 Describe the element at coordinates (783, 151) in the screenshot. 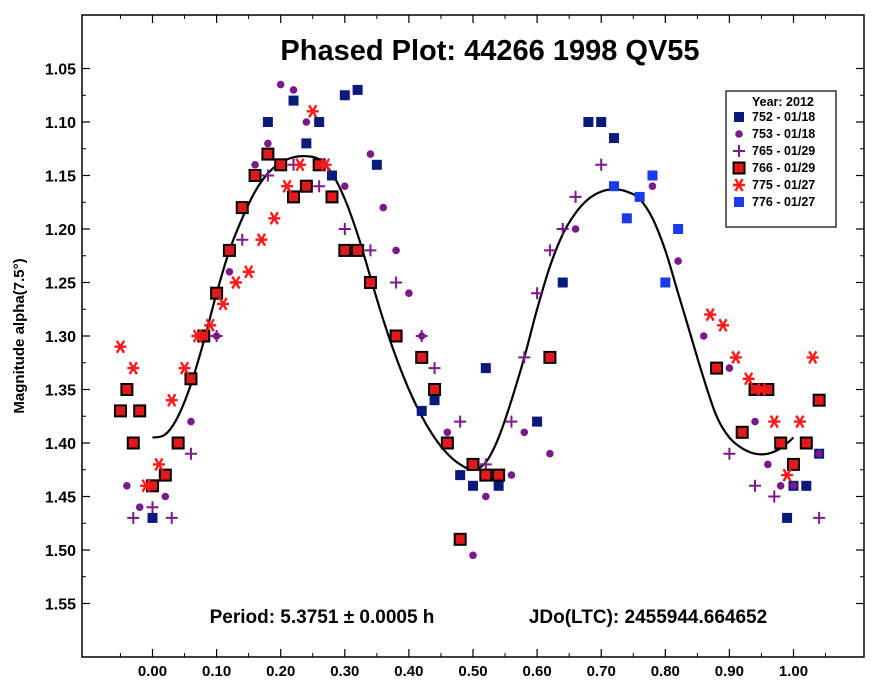

I see `legend-entry-label: 765 - 01/29` at that location.